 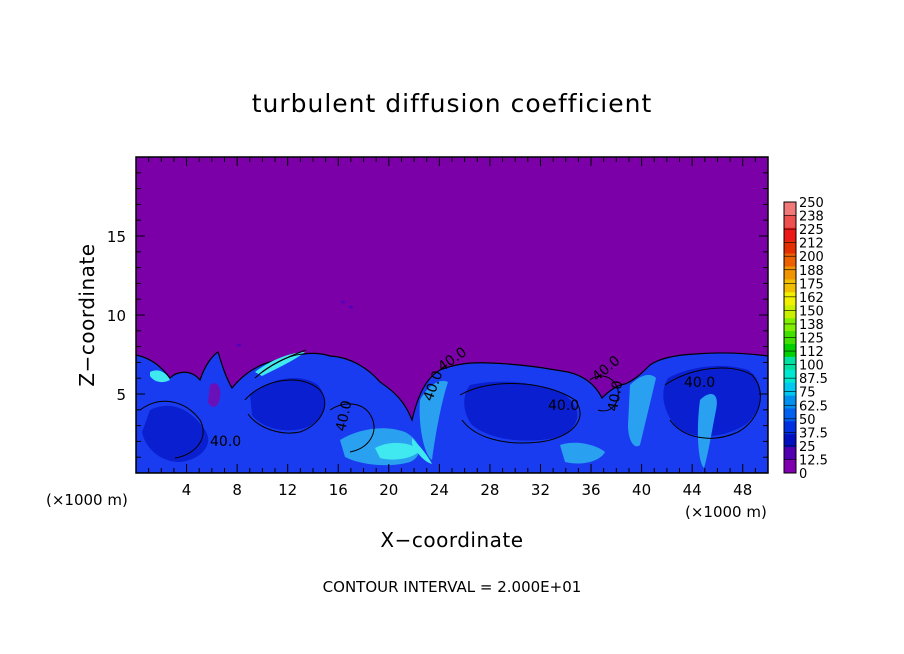 What do you see at coordinates (807, 447) in the screenshot?
I see `colorbar-label: 25` at bounding box center [807, 447].